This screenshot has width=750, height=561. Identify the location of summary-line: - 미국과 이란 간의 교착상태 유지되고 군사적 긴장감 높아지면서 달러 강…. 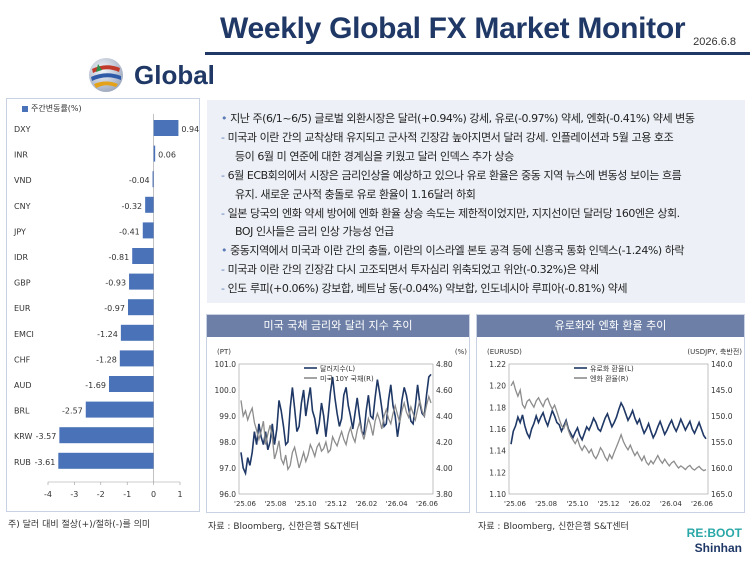
(447, 137).